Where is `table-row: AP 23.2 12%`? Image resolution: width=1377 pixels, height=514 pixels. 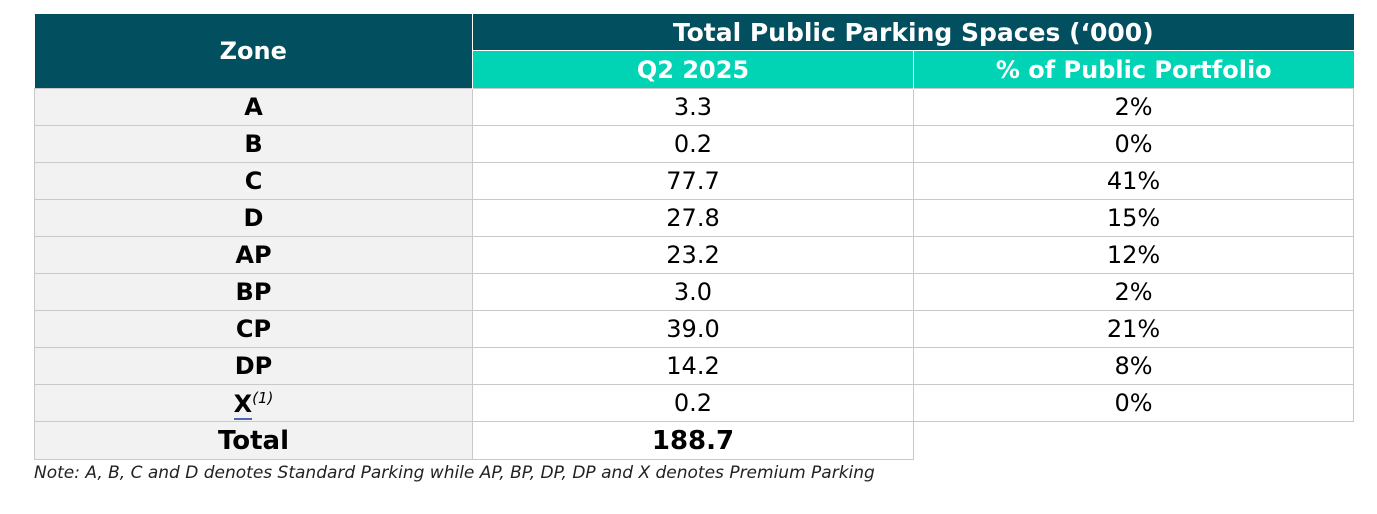 table-row: AP 23.2 12% is located at coordinates (694, 255).